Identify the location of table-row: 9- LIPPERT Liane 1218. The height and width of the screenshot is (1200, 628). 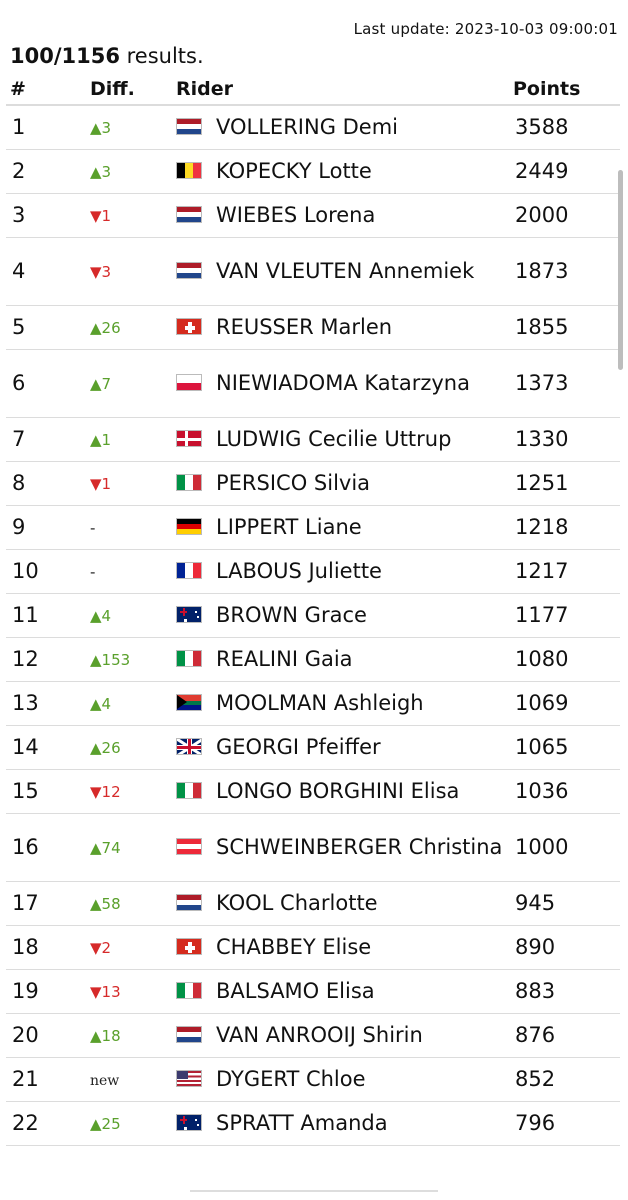
(313, 527).